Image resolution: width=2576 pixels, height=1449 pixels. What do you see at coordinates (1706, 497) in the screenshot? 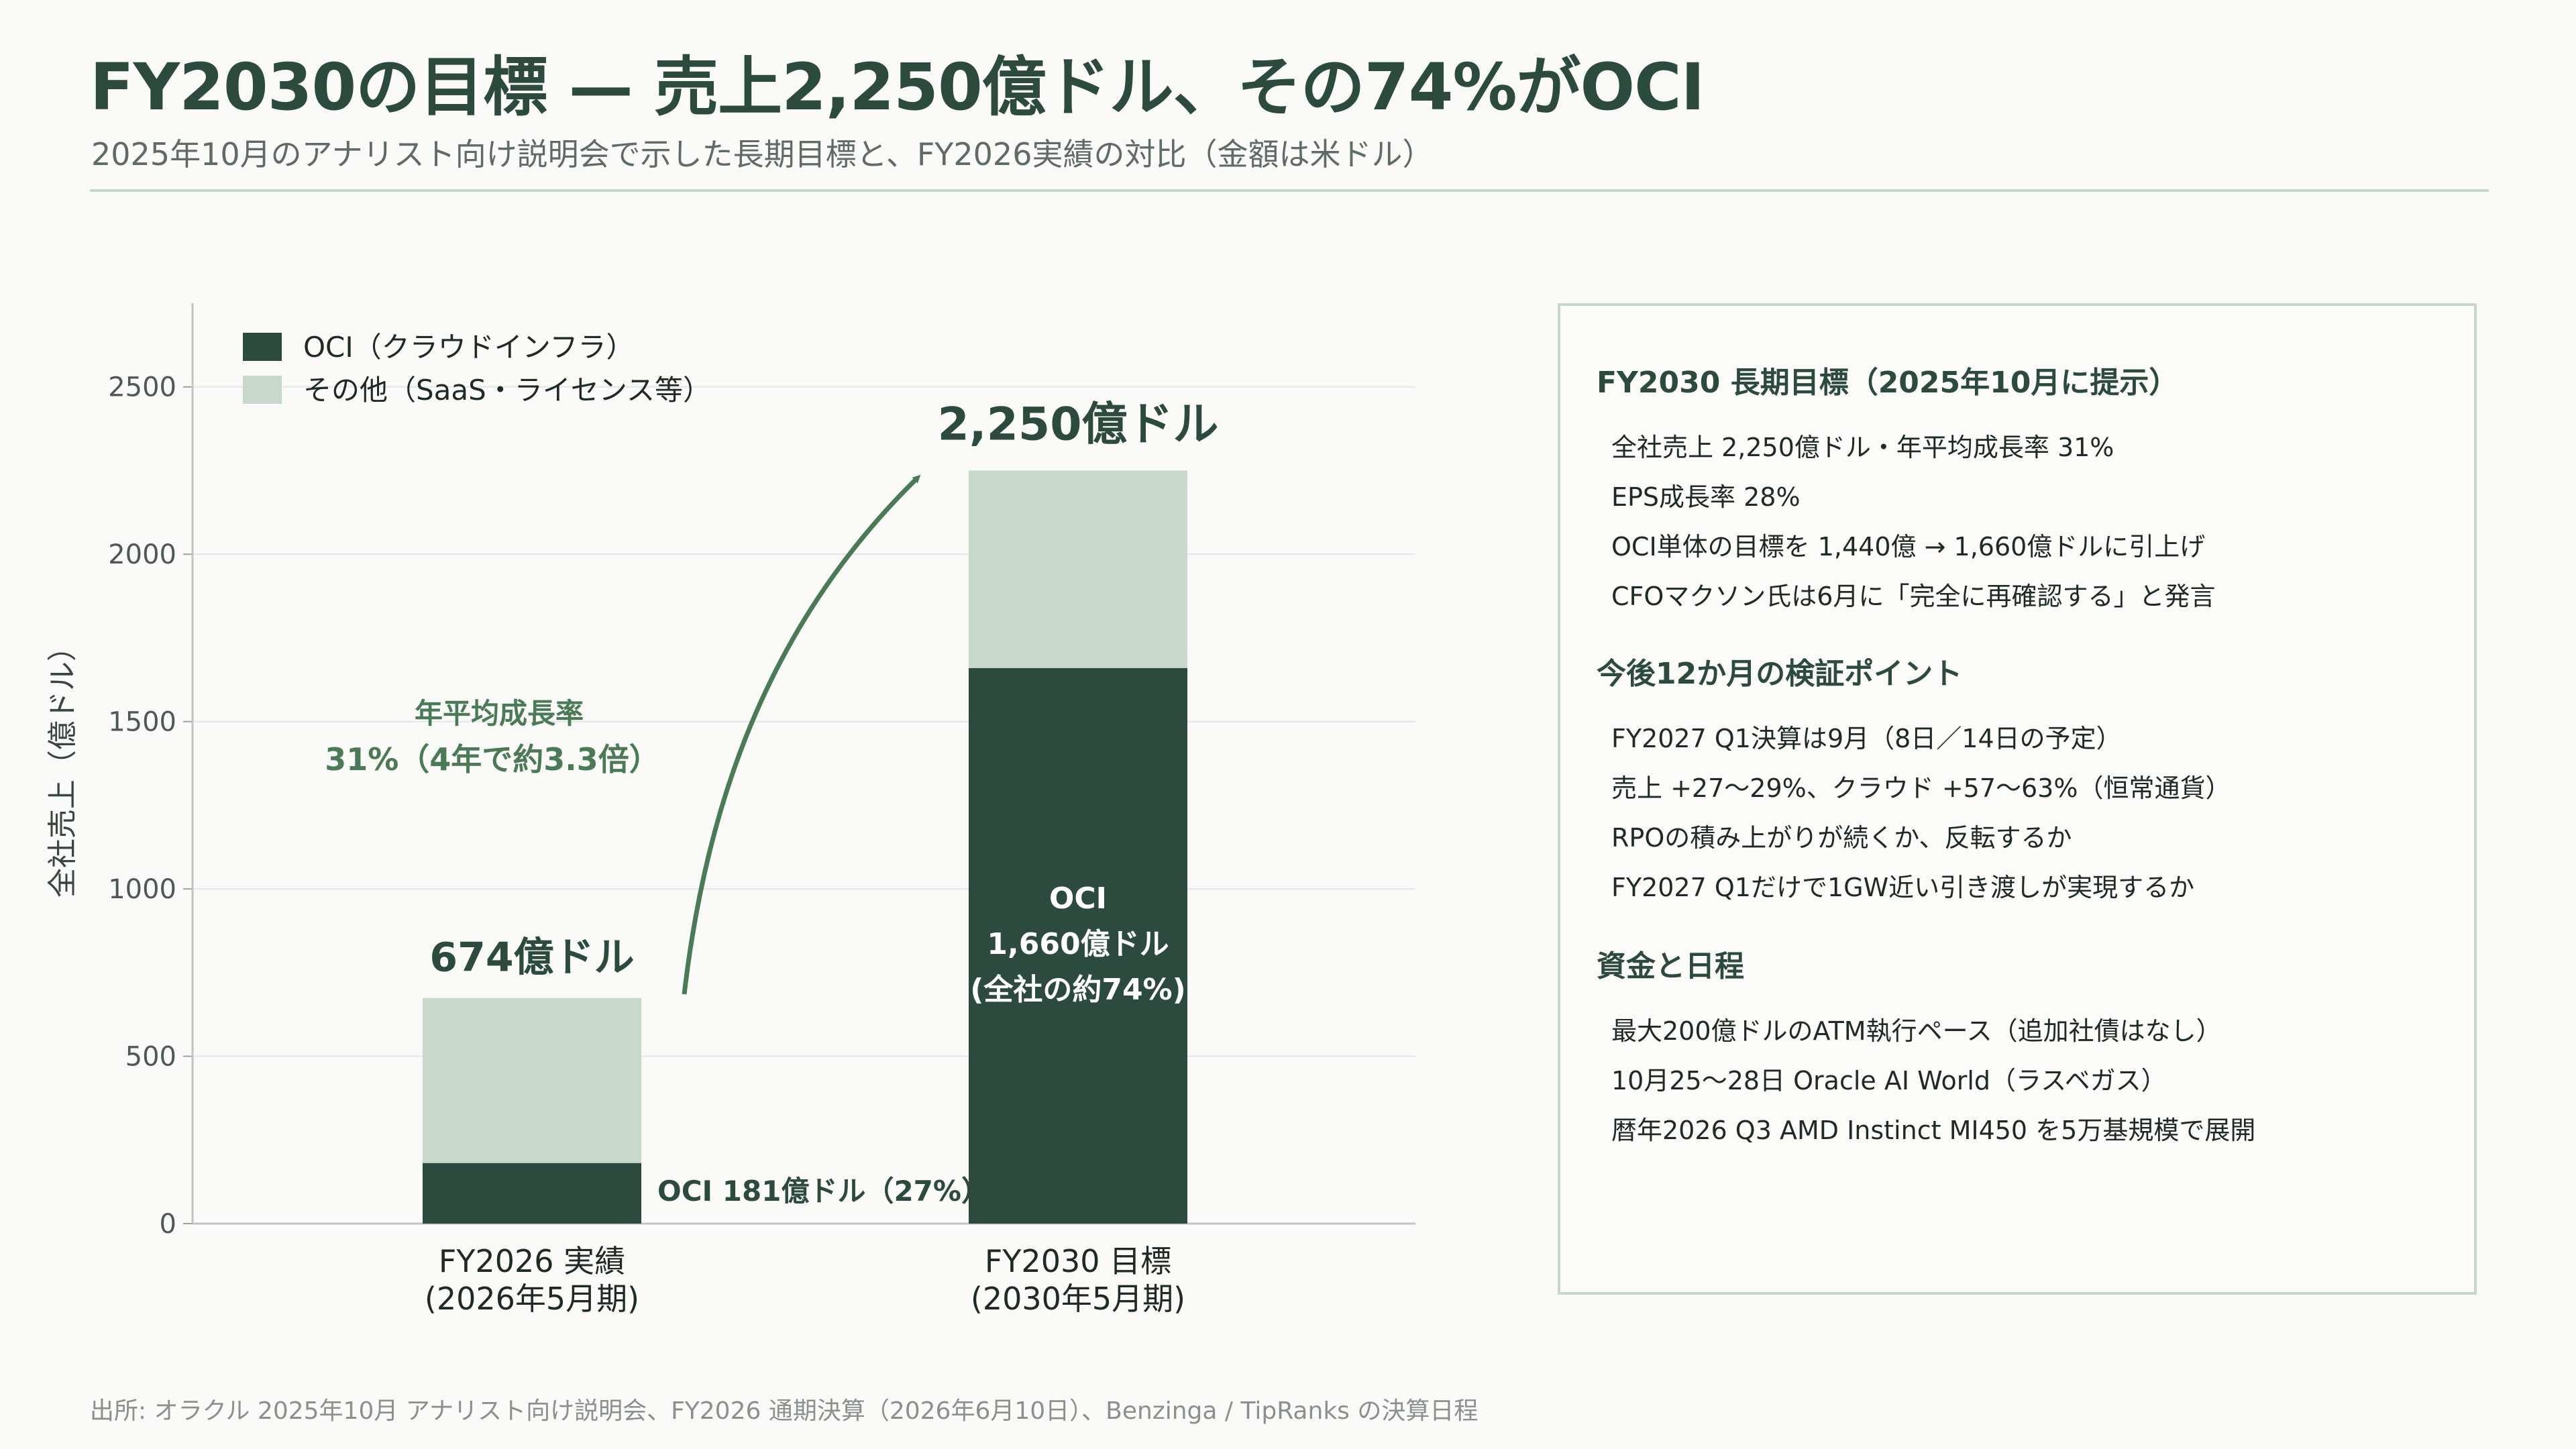
I see `panel-item: EPS成長率 28%` at bounding box center [1706, 497].